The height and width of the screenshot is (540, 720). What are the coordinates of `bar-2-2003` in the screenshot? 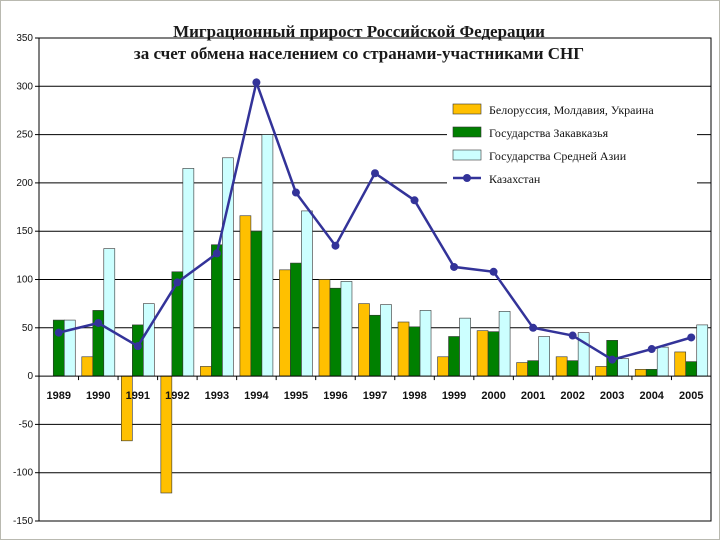 It's located at (623, 367).